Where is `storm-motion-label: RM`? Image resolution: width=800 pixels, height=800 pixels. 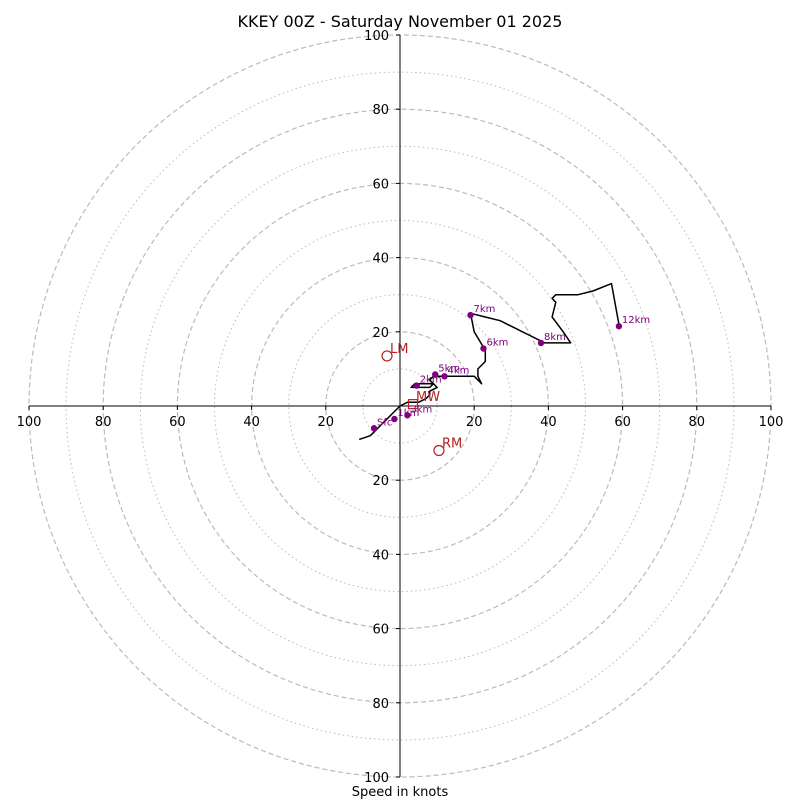
storm-motion-label: RM is located at coordinates (452, 444).